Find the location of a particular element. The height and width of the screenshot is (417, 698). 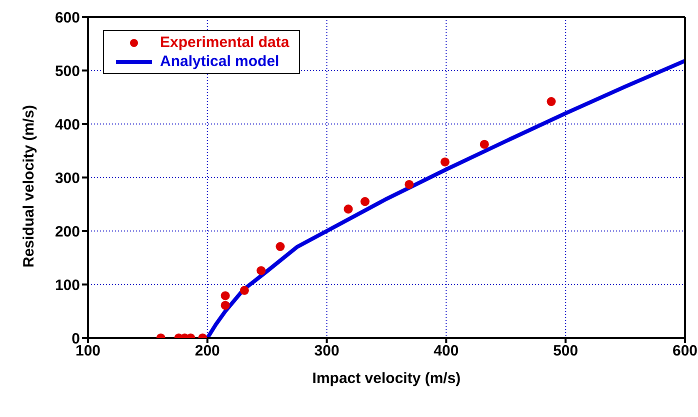

x-axis-title: Impact velocity (m/s) is located at coordinates (386, 378).